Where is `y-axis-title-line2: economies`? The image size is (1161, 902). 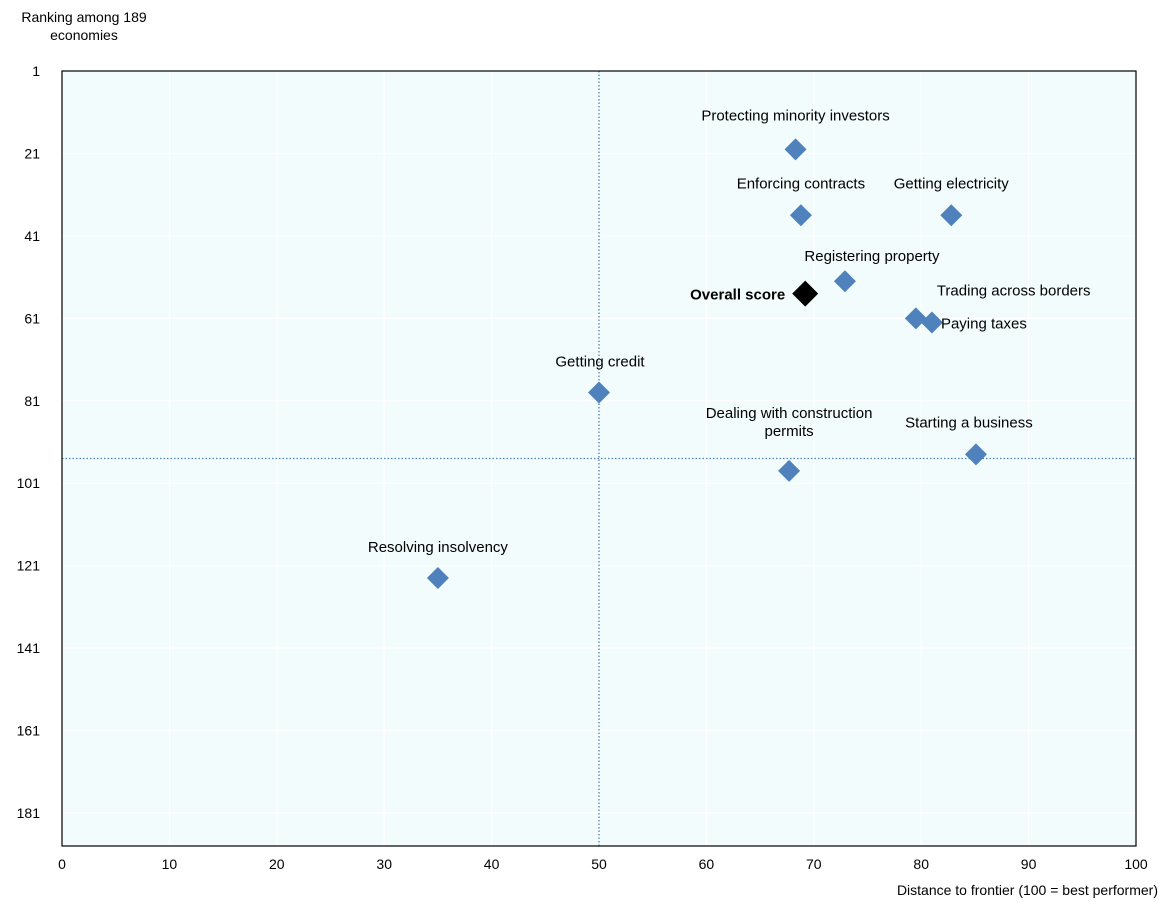
y-axis-title-line2: economies is located at coordinates (84, 35).